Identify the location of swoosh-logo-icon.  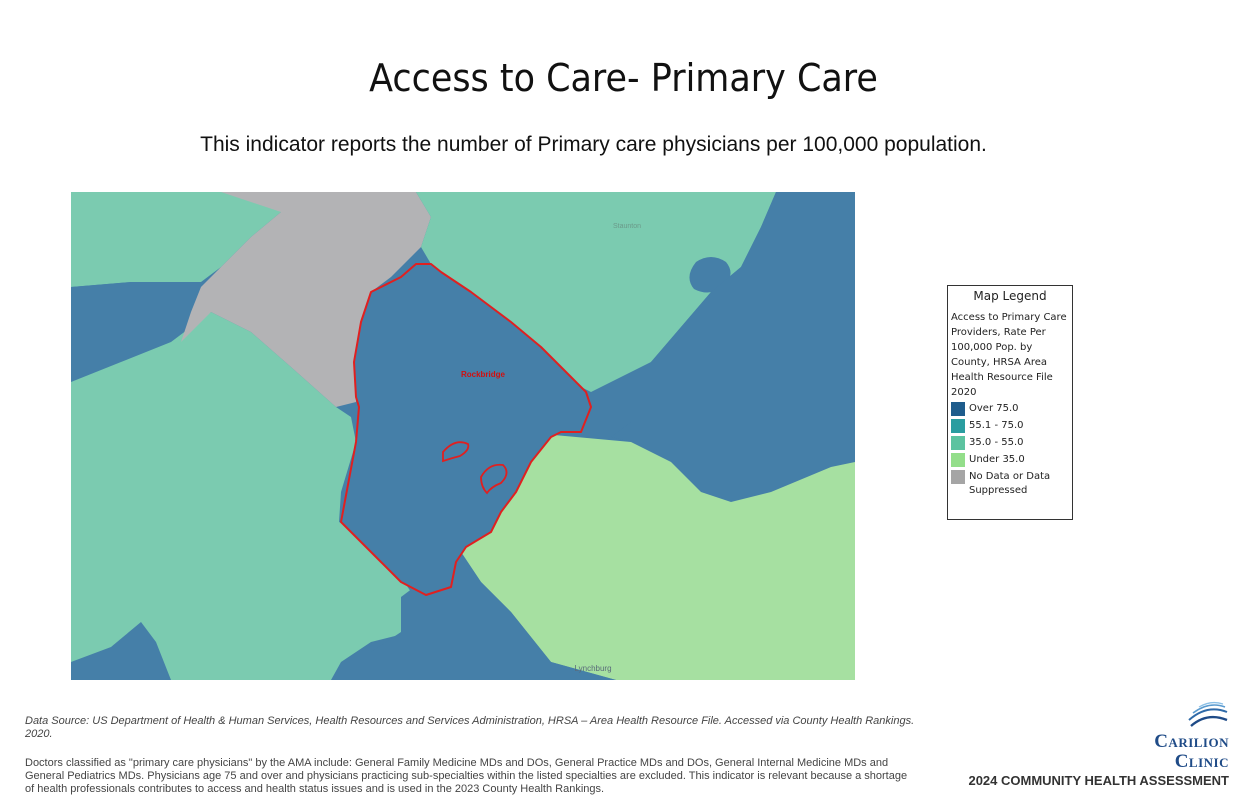
(1208, 714).